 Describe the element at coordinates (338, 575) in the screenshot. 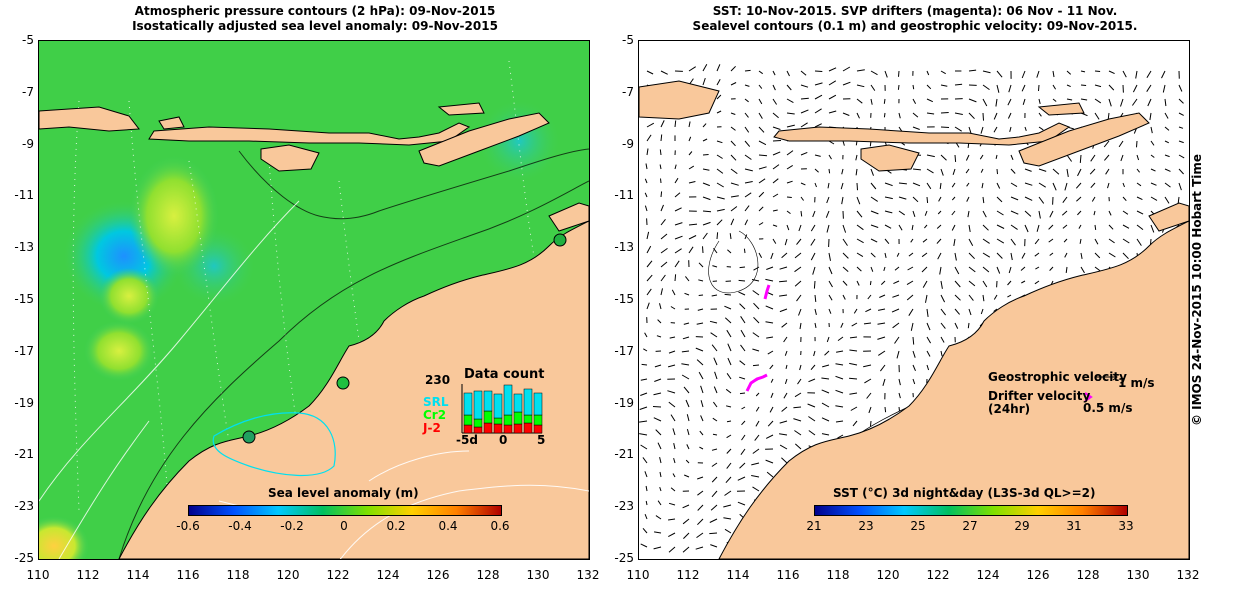

I see `x-tick-label: 122` at that location.